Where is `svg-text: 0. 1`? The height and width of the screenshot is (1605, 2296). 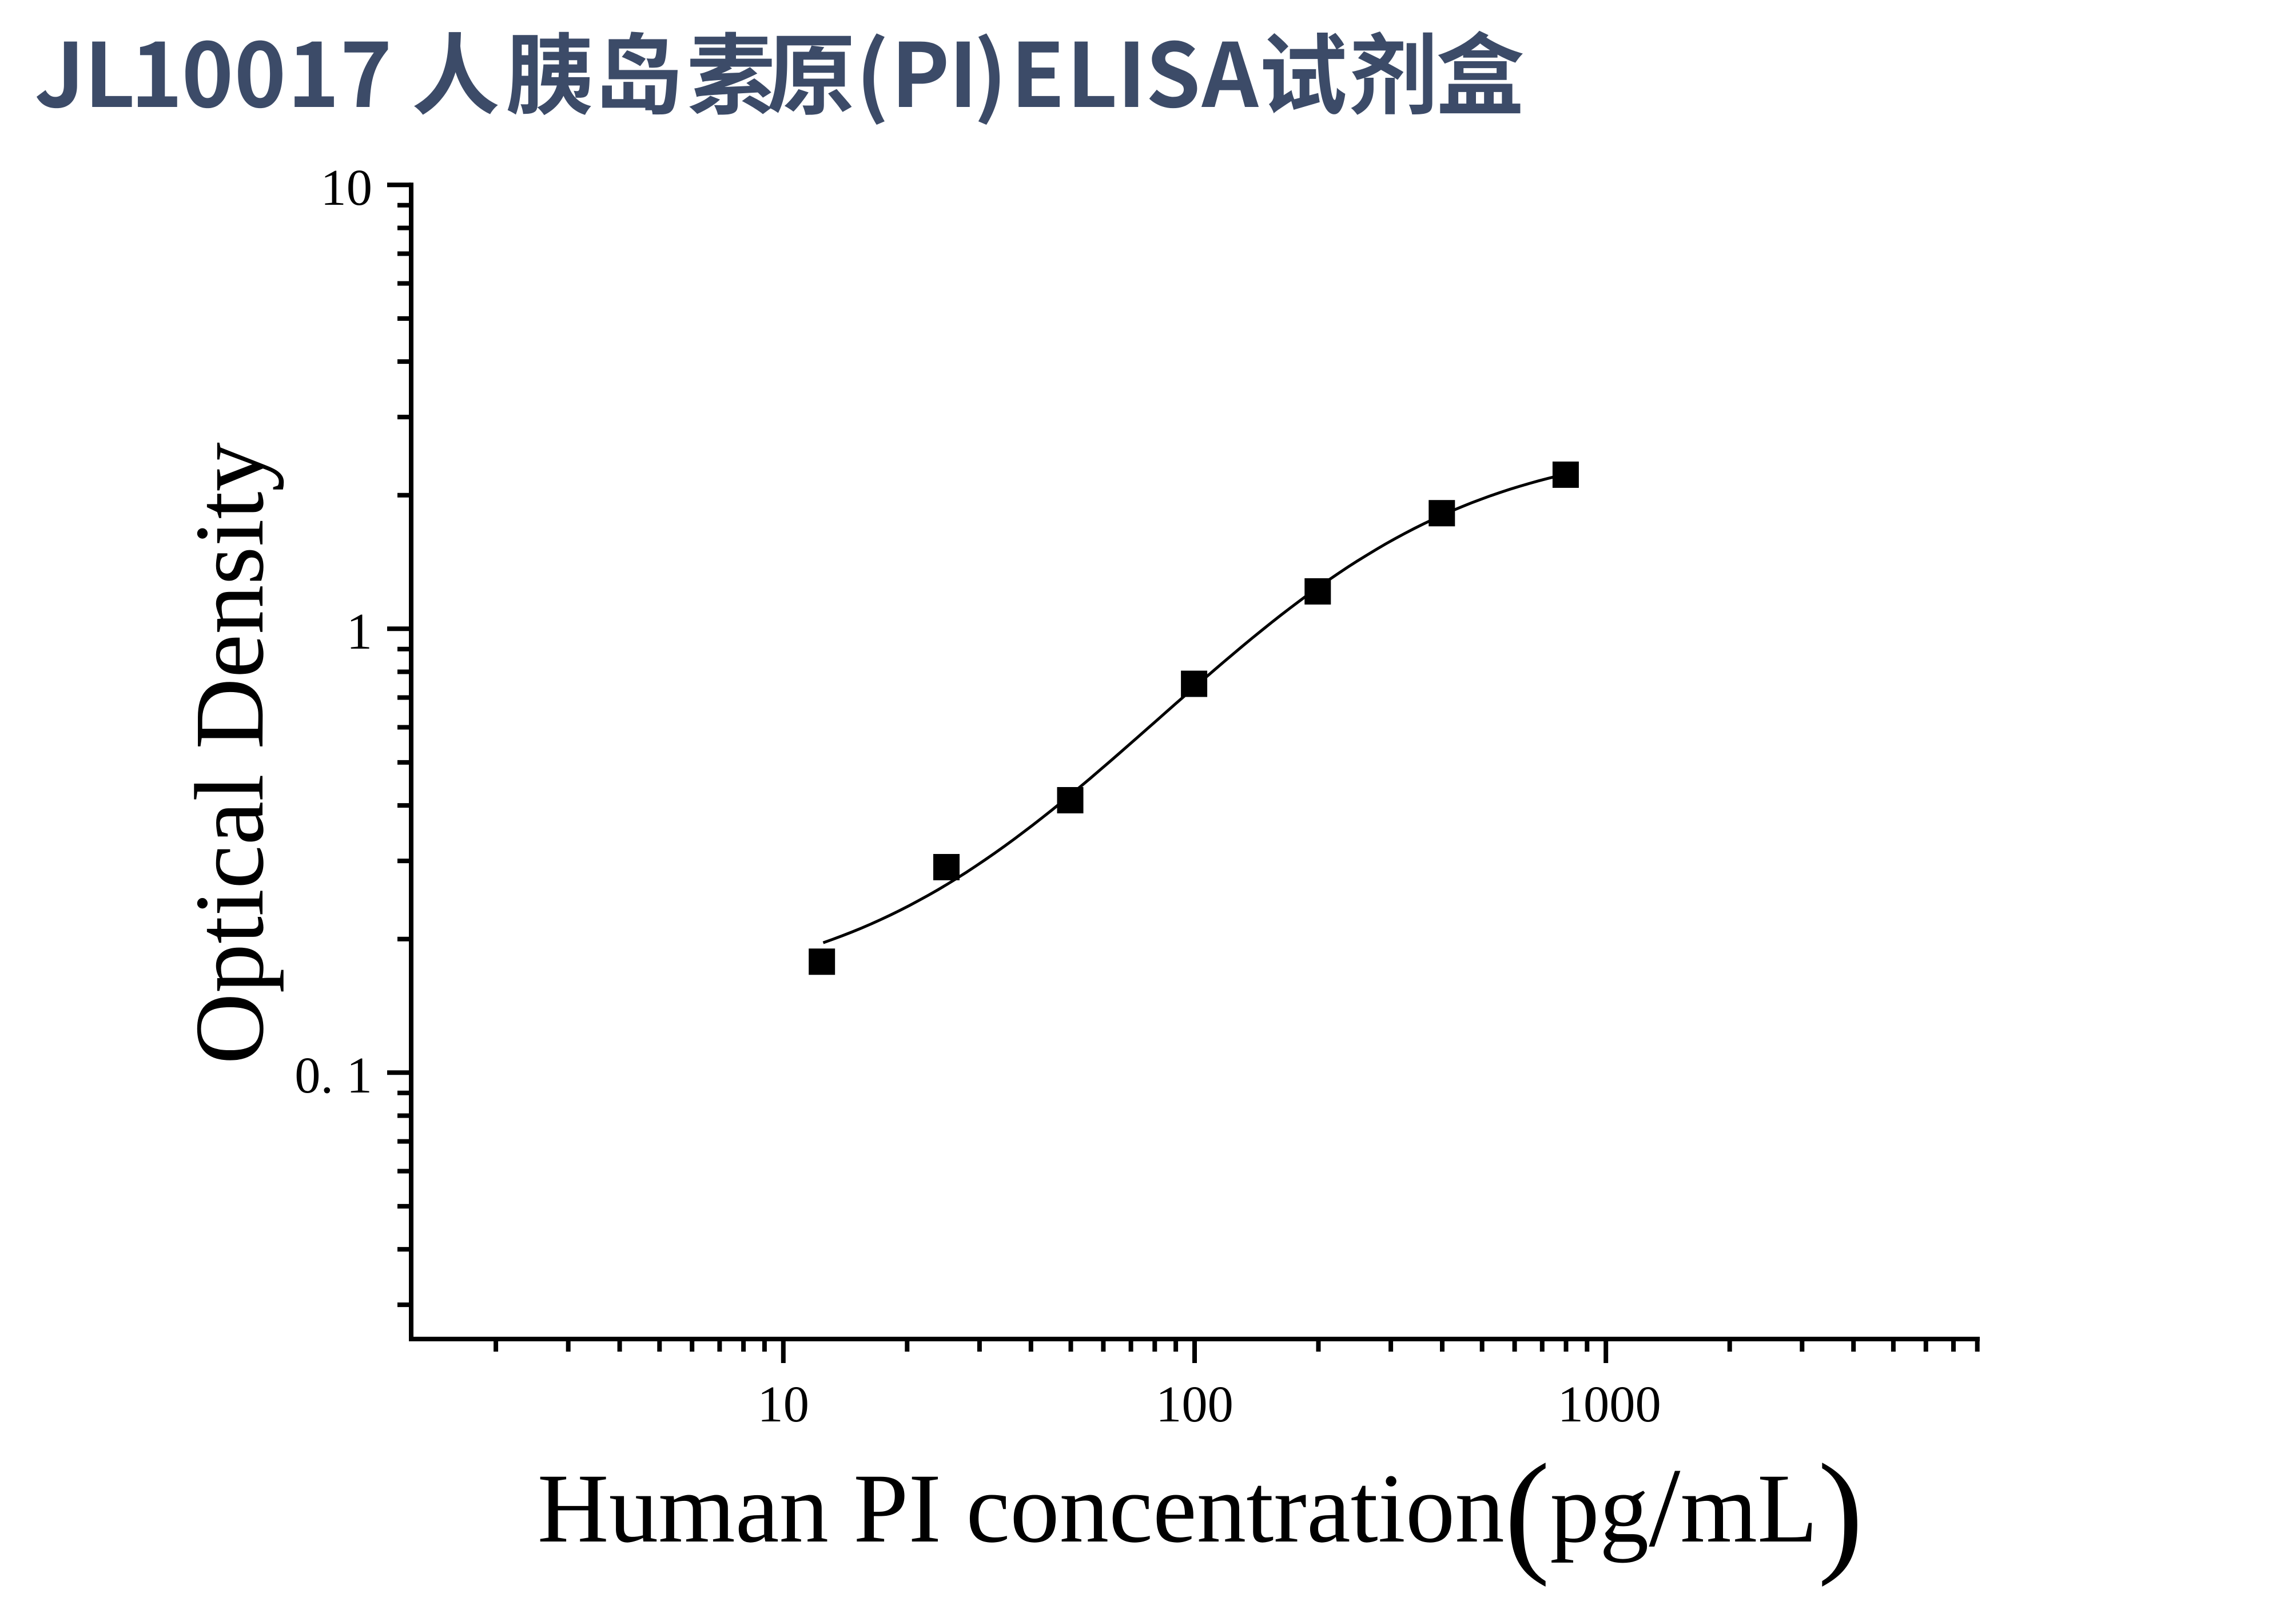 svg-text: 0. 1 is located at coordinates (333, 1075).